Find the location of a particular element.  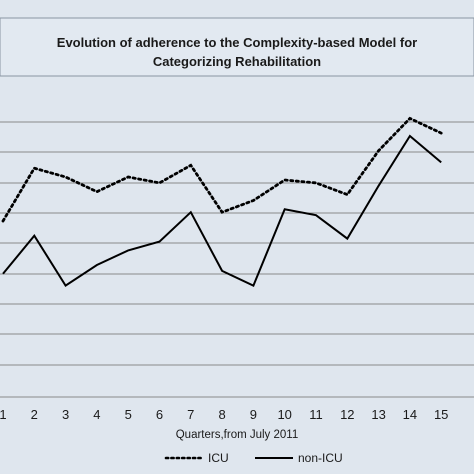

x-tick-label: 14 is located at coordinates (410, 414).